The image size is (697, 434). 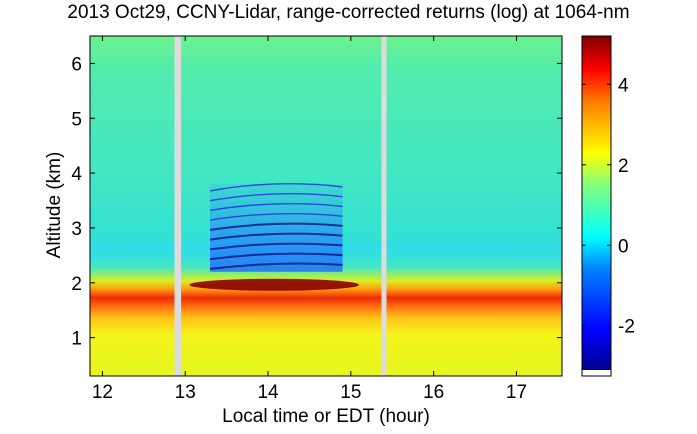 I want to click on x-tick-label: 16, so click(x=433, y=392).